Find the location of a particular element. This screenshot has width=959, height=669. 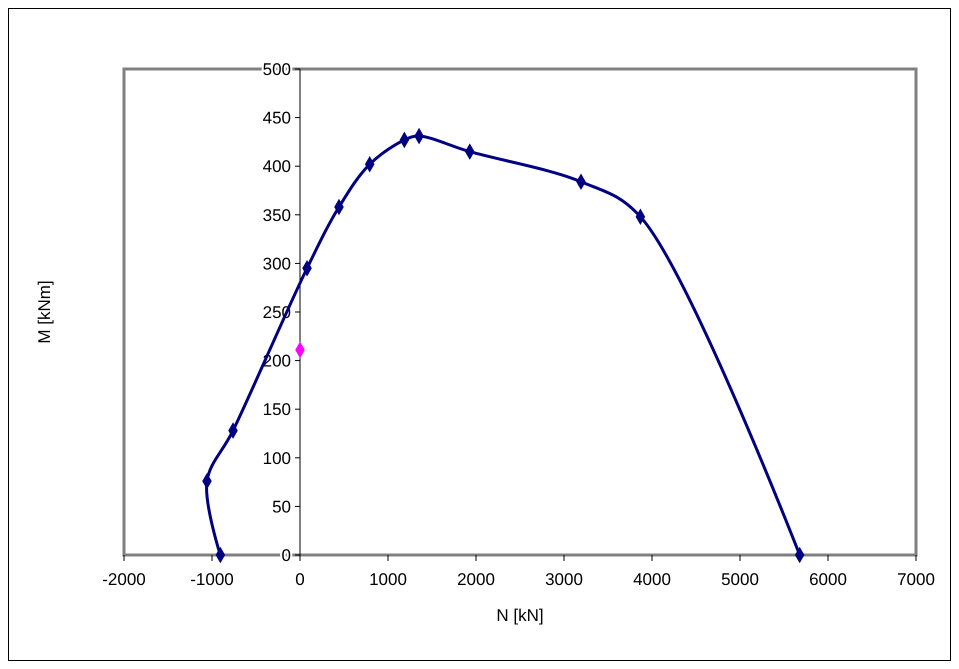

y-tick-label: 0 is located at coordinates (286, 555).